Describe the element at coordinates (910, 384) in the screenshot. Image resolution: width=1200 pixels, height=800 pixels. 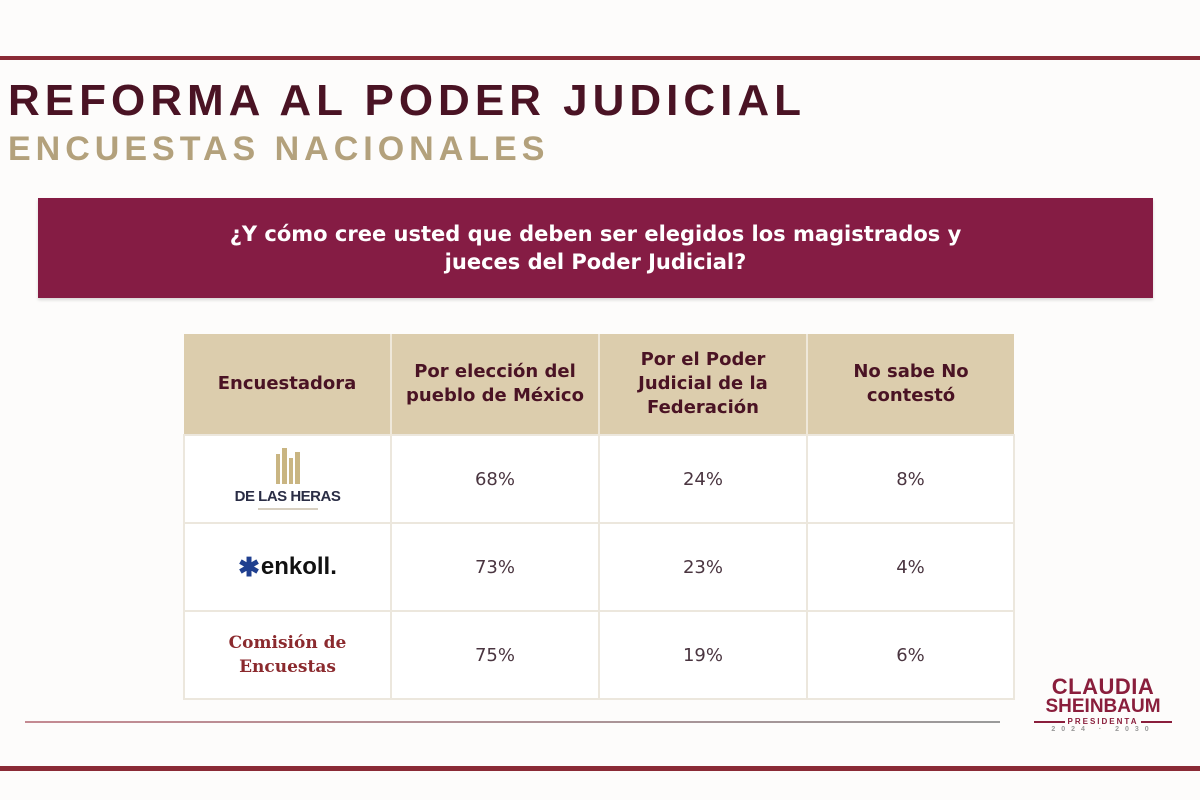
I see `header-no-sabe: No sabe No contestó` at that location.